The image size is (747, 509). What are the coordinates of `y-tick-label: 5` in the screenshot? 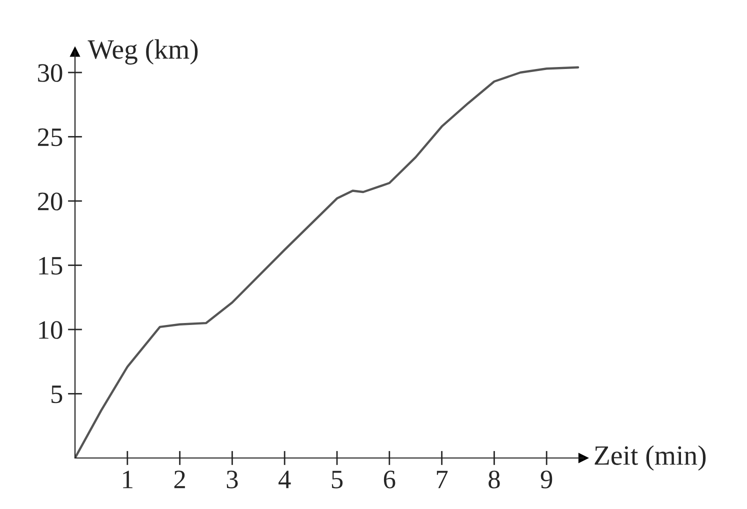 It's located at (57, 395).